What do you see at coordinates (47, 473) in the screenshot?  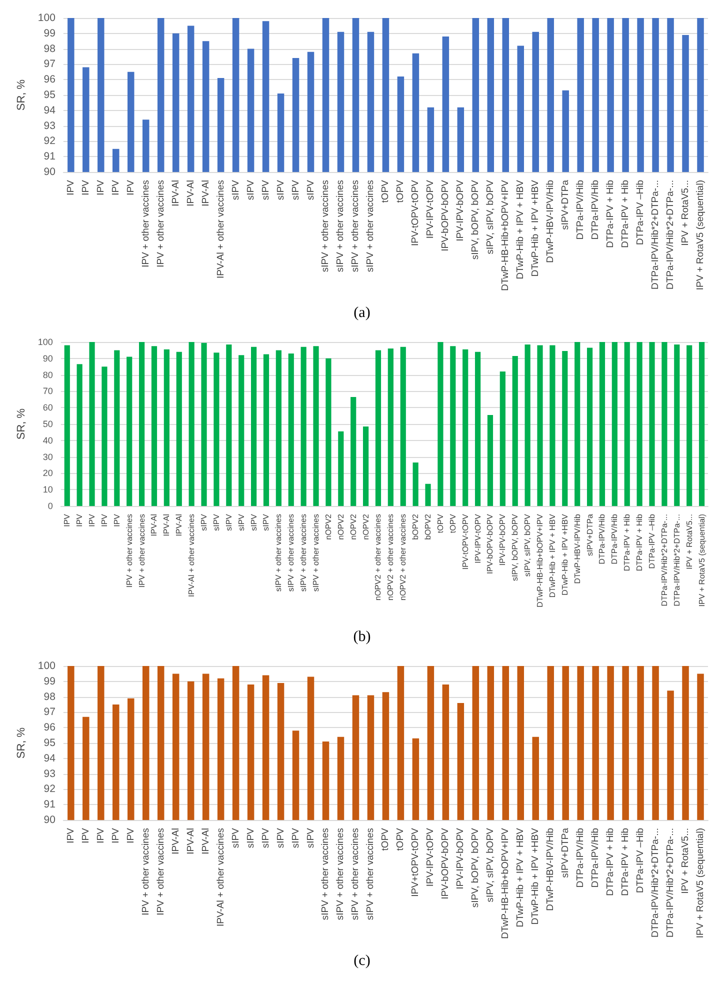 I see `y-tick-label: 20` at bounding box center [47, 473].